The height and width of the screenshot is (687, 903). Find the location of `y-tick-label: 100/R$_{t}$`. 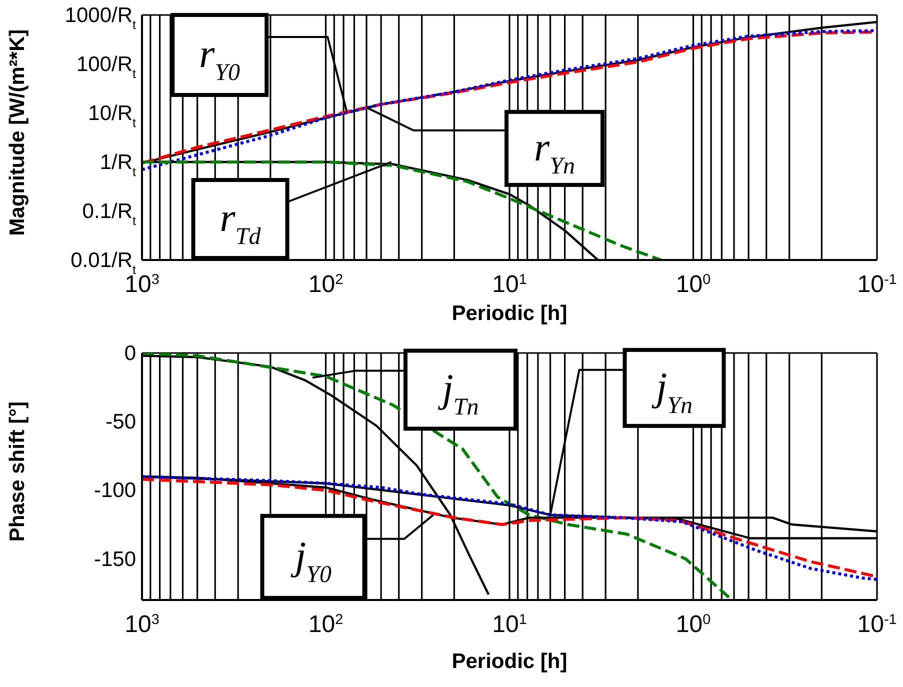

y-tick-label: 100/R$_{t}$ is located at coordinates (106, 67).